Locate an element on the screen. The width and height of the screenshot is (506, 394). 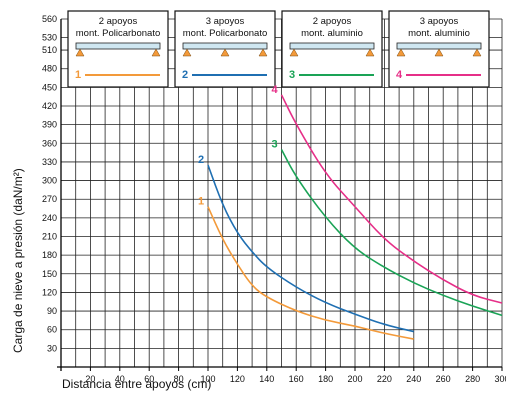
x-tick-label: 20 is located at coordinates (90, 379).